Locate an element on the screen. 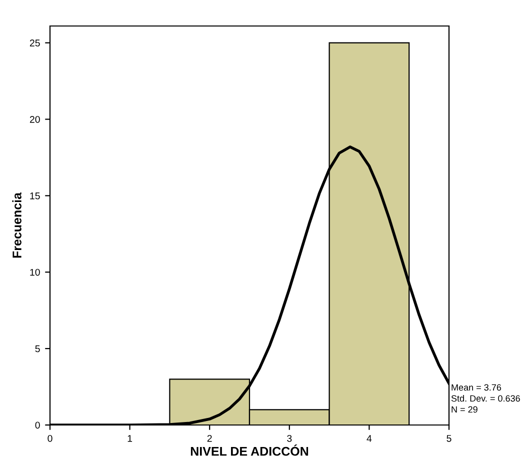 This screenshot has height=463, width=529. y-axis-title: Frecuencia is located at coordinates (17, 225).